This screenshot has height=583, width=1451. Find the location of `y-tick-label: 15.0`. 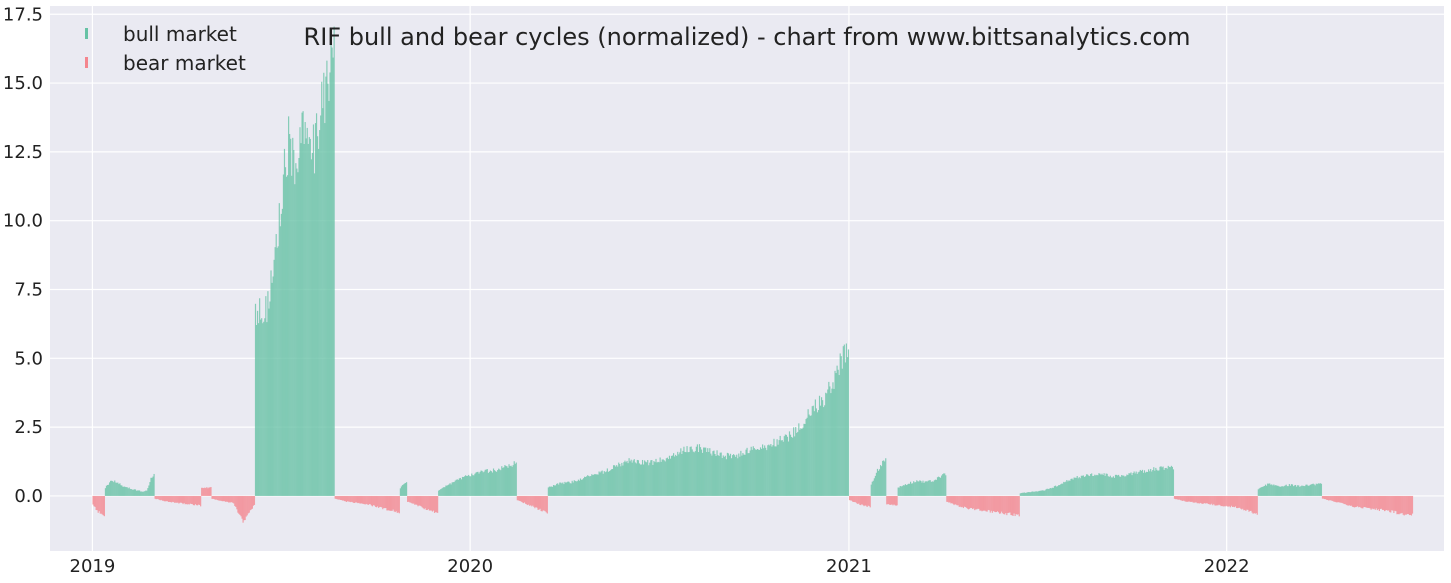

y-tick-label: 15.0 is located at coordinates (23, 83).